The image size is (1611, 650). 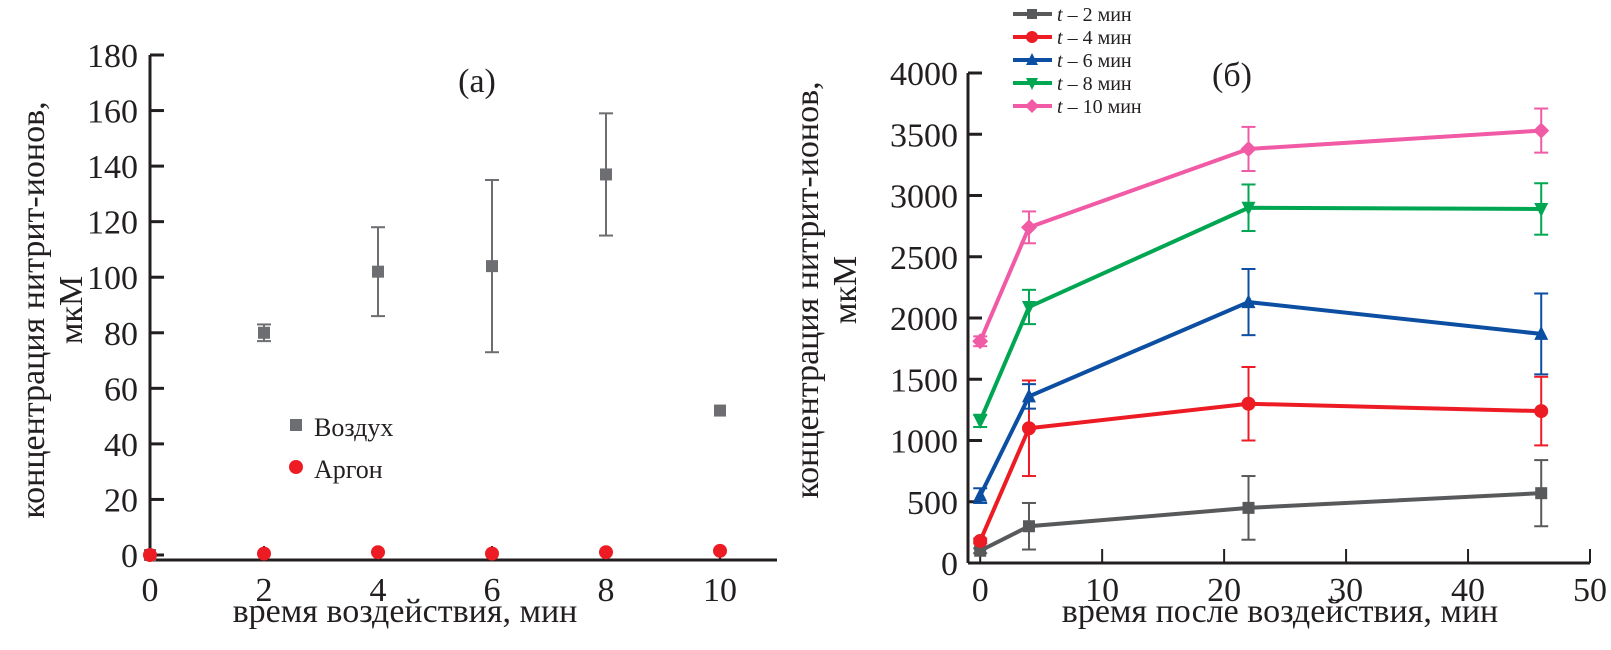 I want to click on y-tick-label-b: 3000, so click(x=924, y=197).